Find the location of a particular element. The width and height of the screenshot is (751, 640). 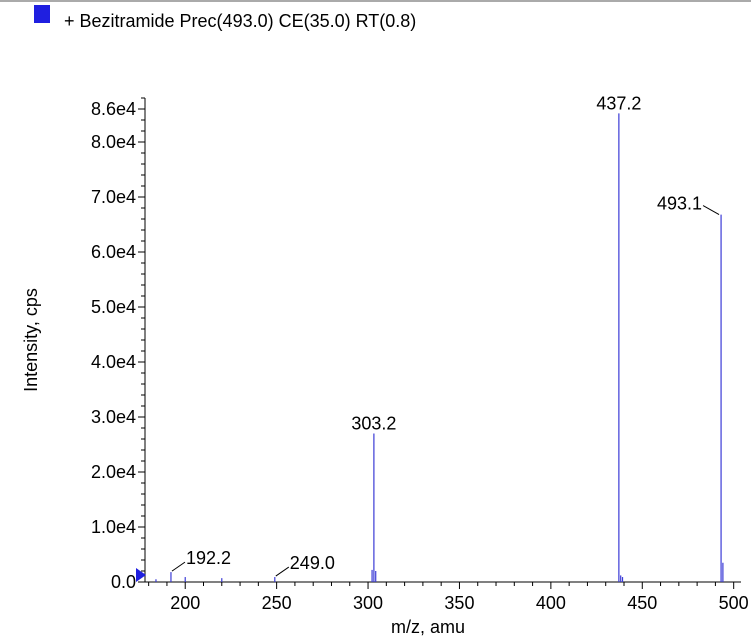

x-tick-label: 300 is located at coordinates (368, 603).